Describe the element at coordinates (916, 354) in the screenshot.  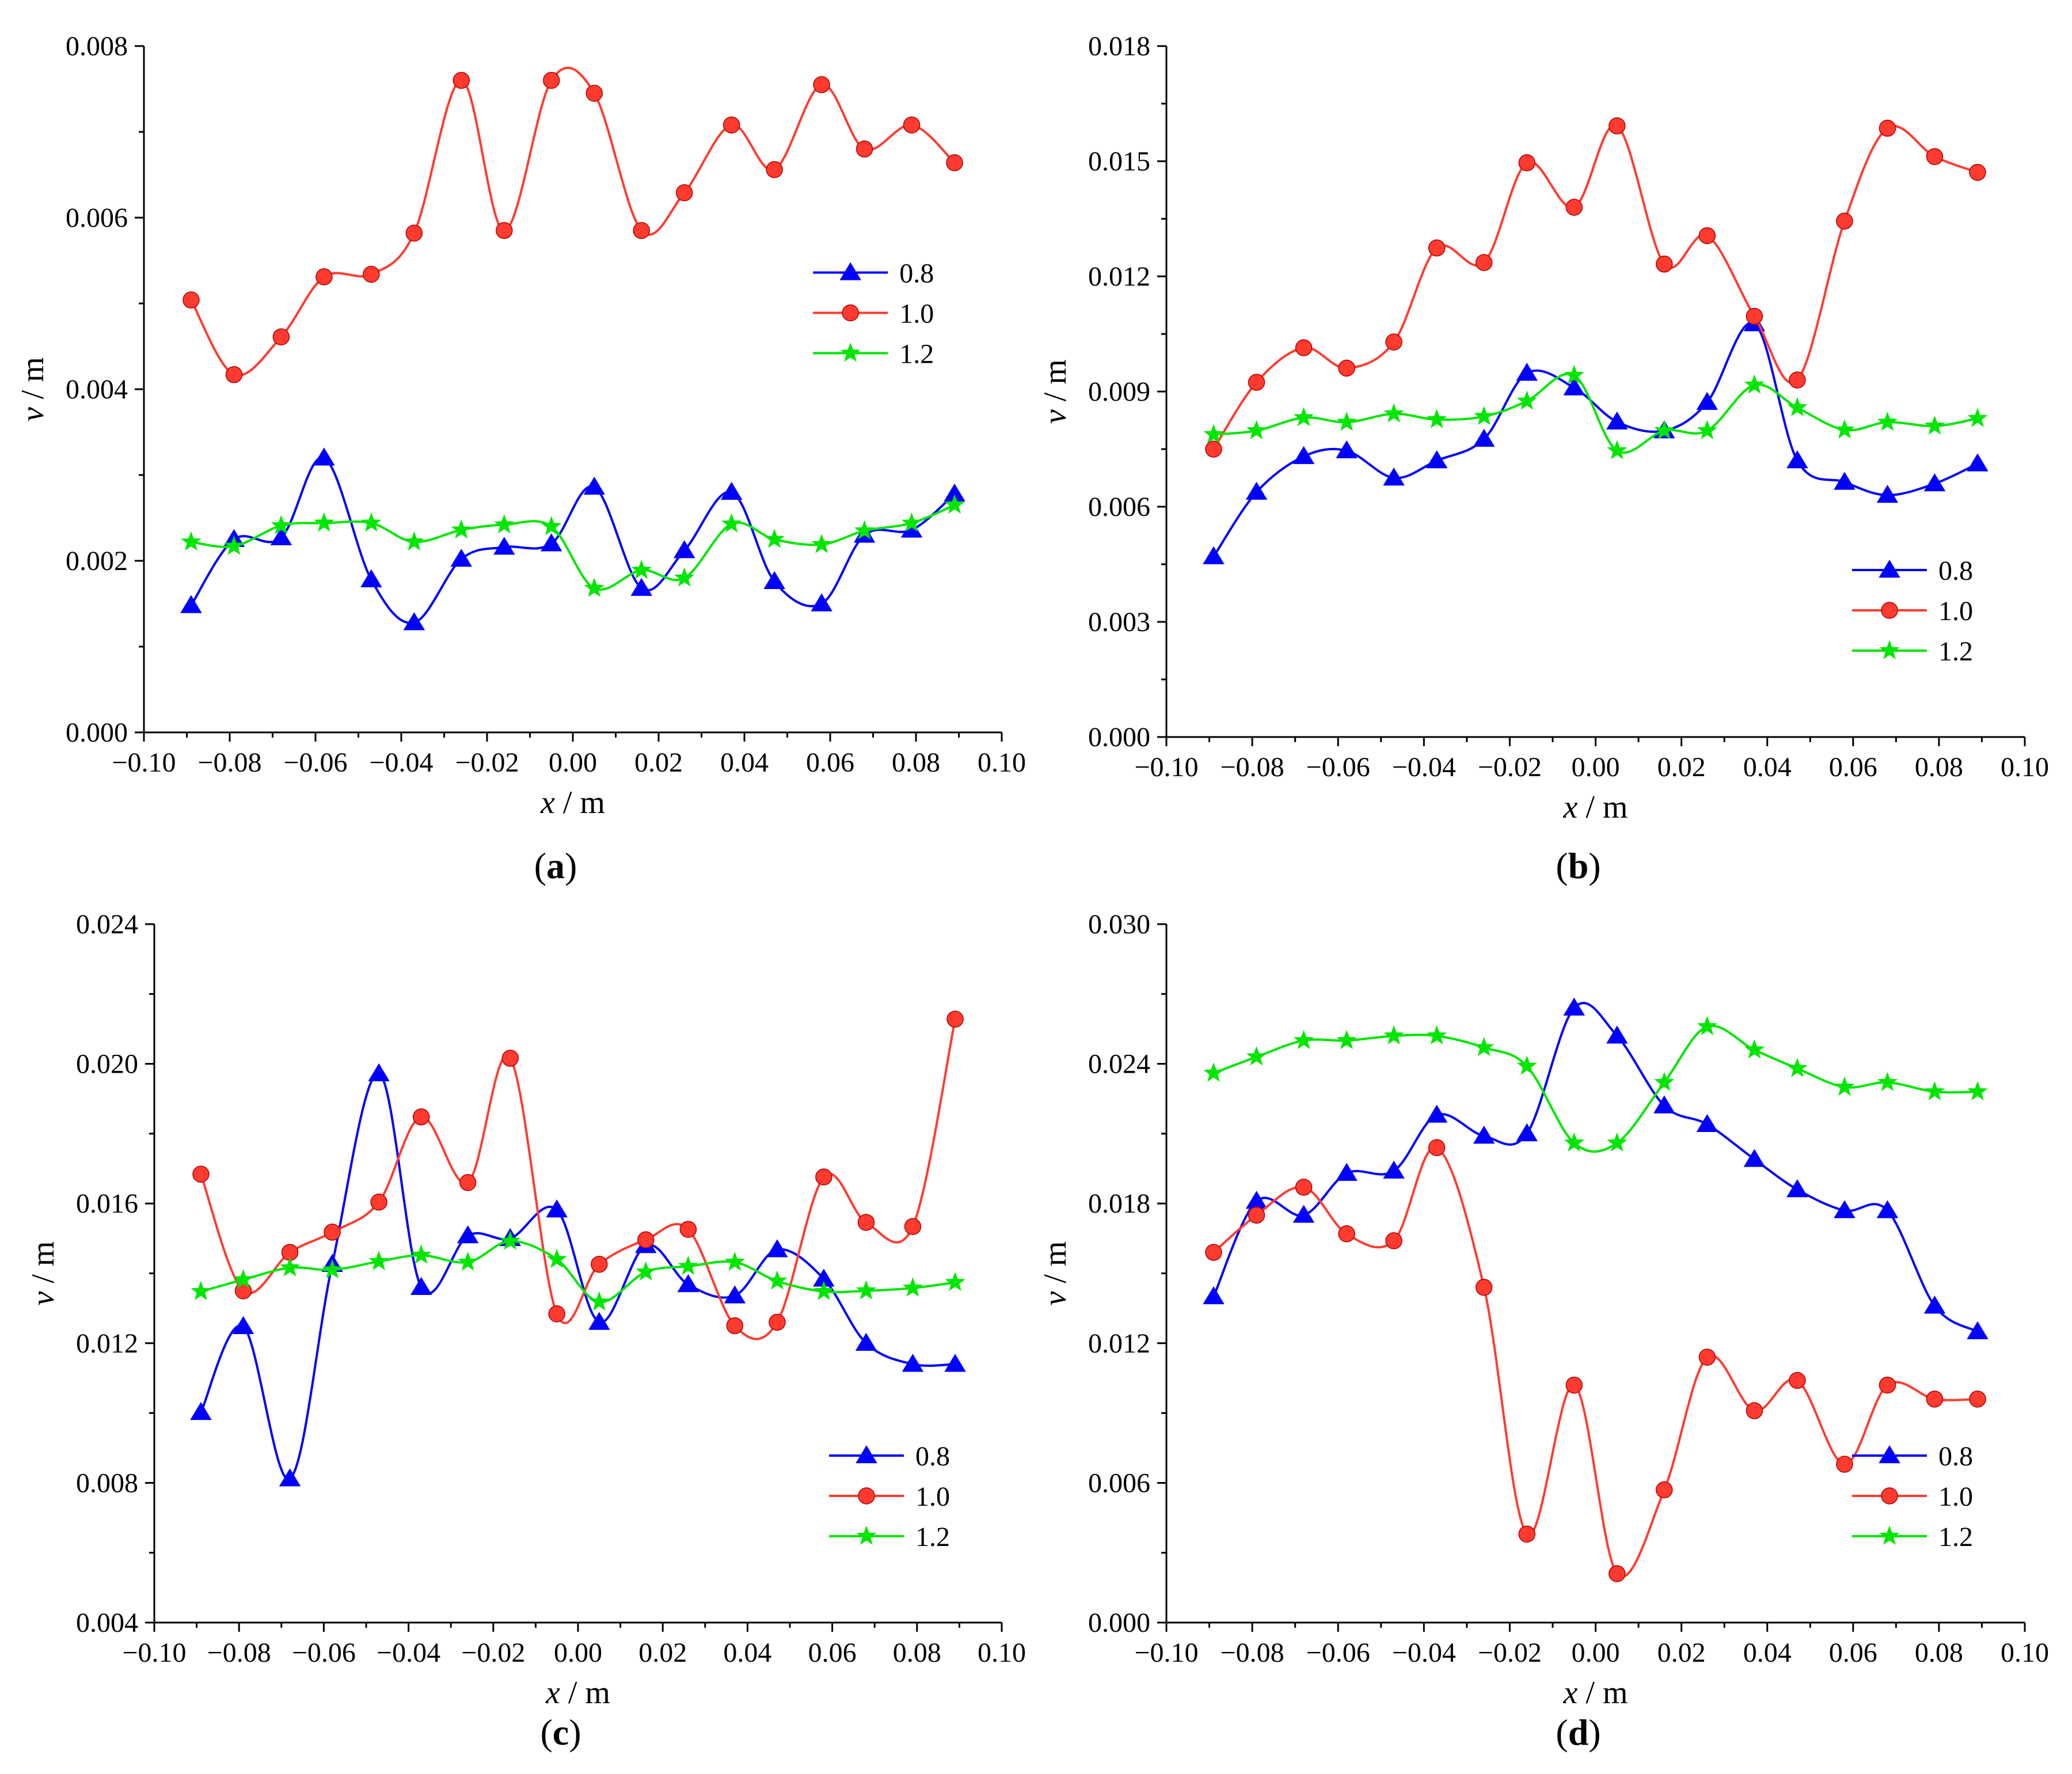
I see `legend-label: 1.2` at that location.